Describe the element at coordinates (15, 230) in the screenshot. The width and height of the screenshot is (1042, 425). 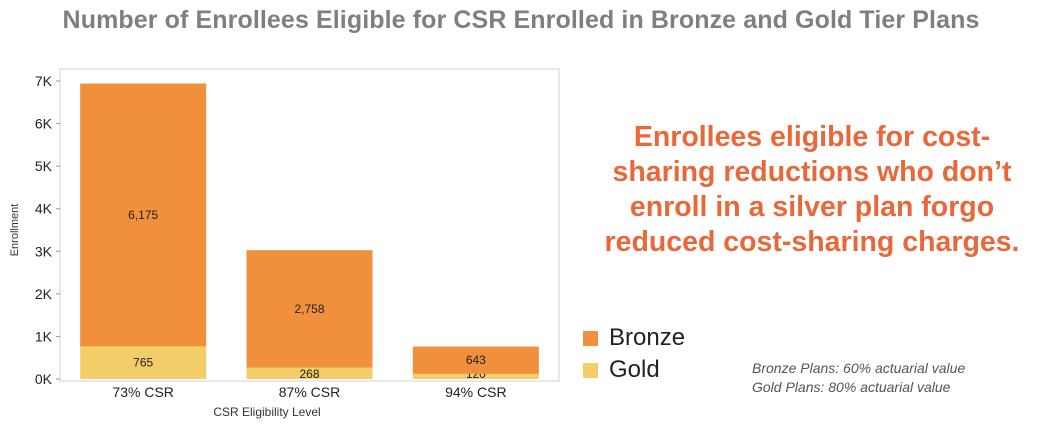
I see `y-axis-label: Enrollment` at that location.